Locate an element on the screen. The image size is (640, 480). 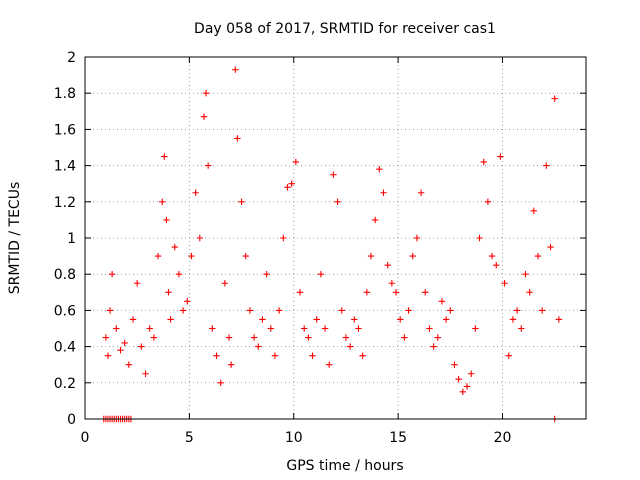
x-tick-label: 15 is located at coordinates (398, 438).